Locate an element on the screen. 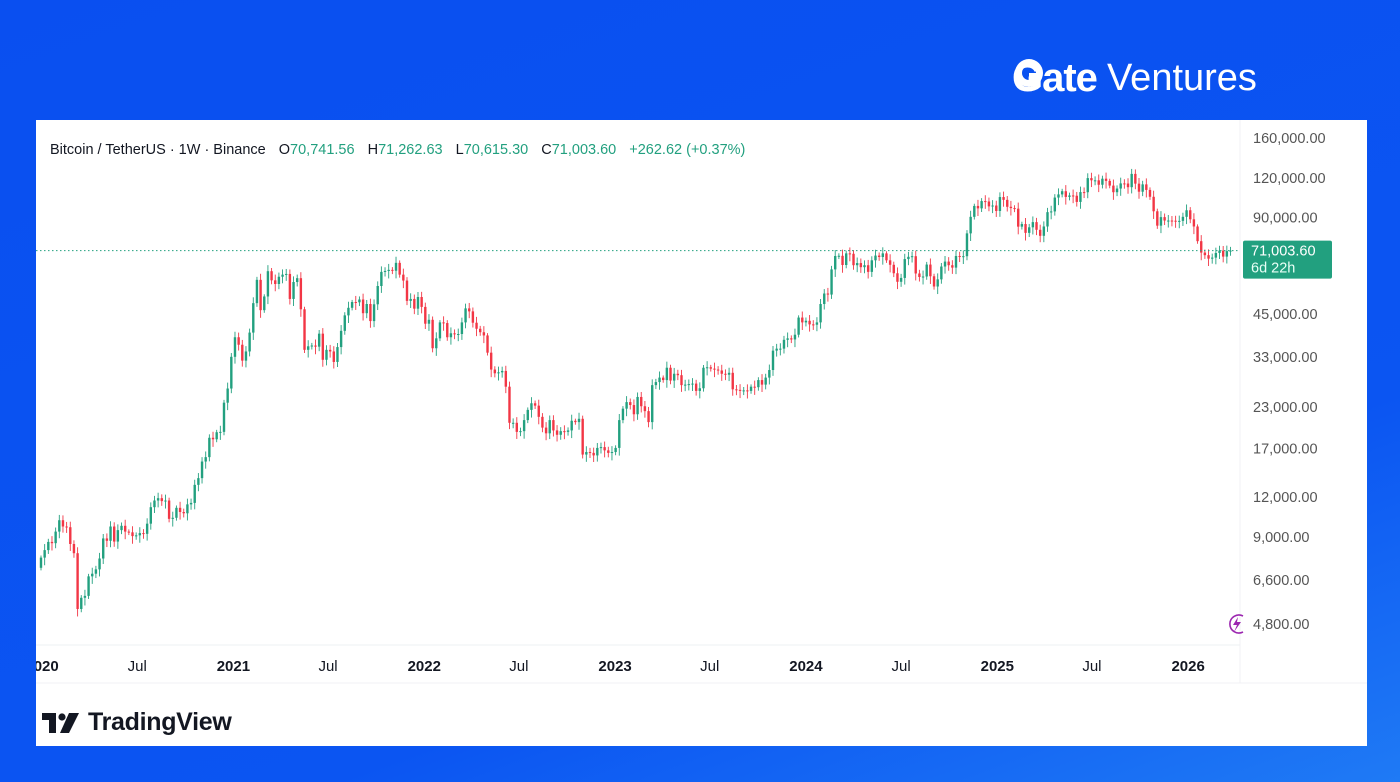 This screenshot has width=1400, height=782. alert-lightning-icon is located at coordinates (1236, 624).